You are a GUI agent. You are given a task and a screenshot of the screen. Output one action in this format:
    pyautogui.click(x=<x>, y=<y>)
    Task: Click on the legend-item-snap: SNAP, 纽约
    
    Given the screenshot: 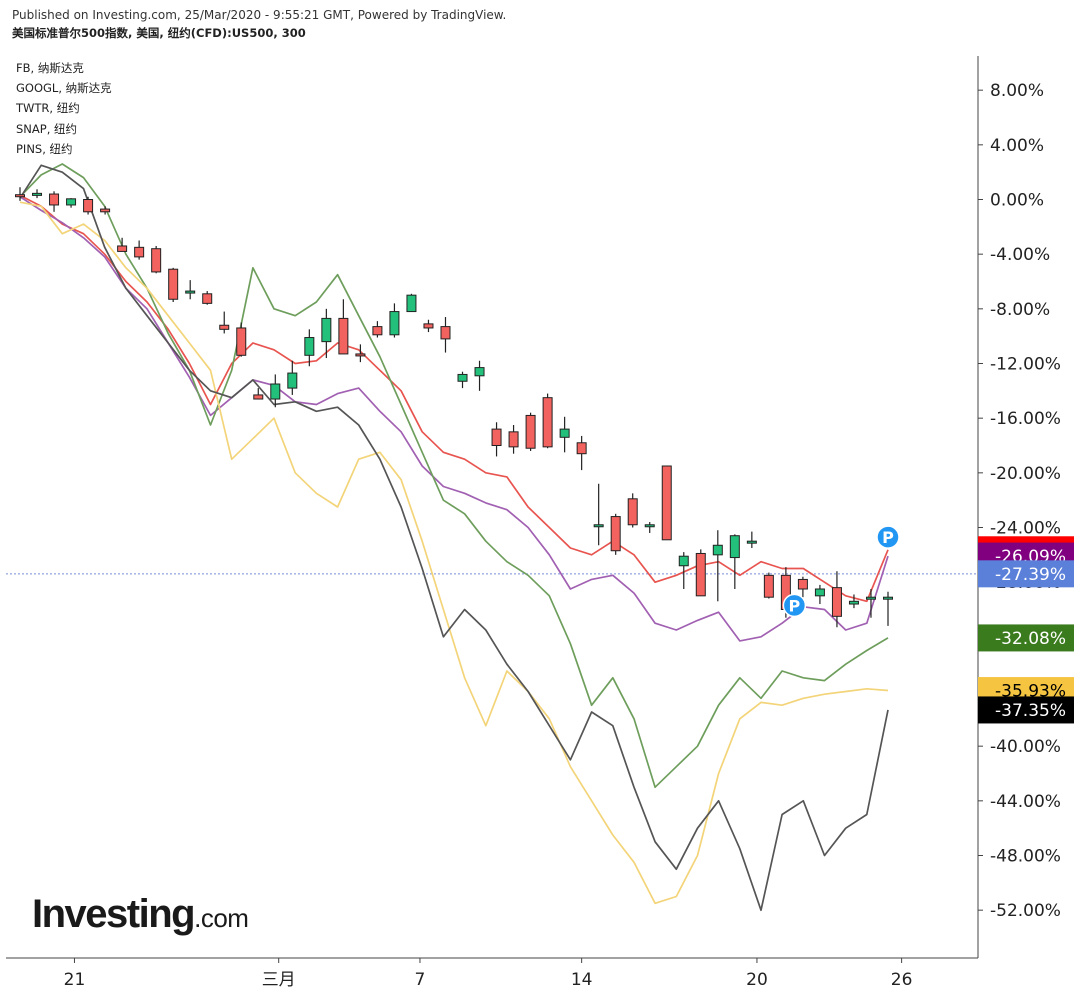 What is the action you would take?
    pyautogui.click(x=47, y=128)
    